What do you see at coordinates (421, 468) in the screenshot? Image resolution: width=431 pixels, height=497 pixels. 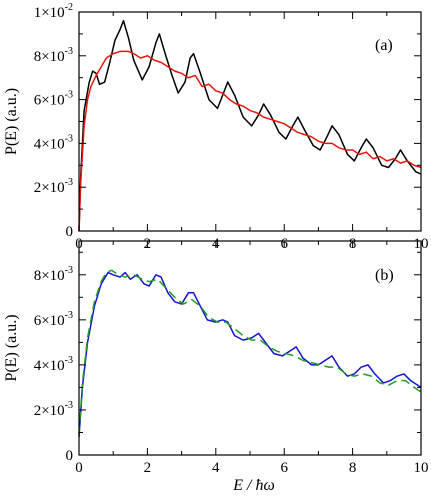 I see `x-tick-label: 10` at bounding box center [421, 468].